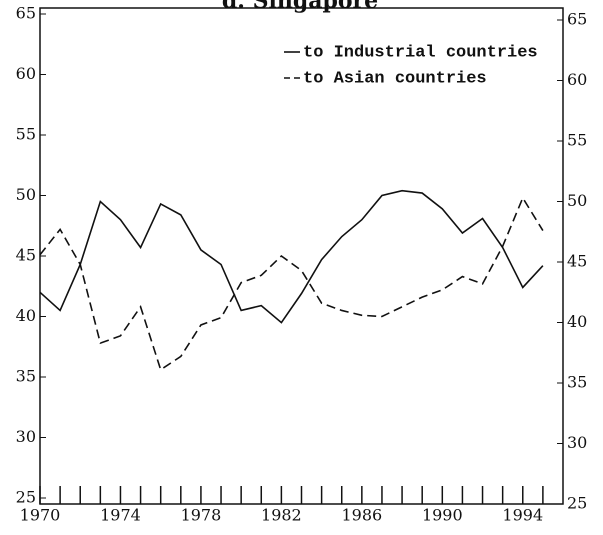 The width and height of the screenshot is (603, 535). I want to click on y2-tick-label: 30, so click(577, 442).